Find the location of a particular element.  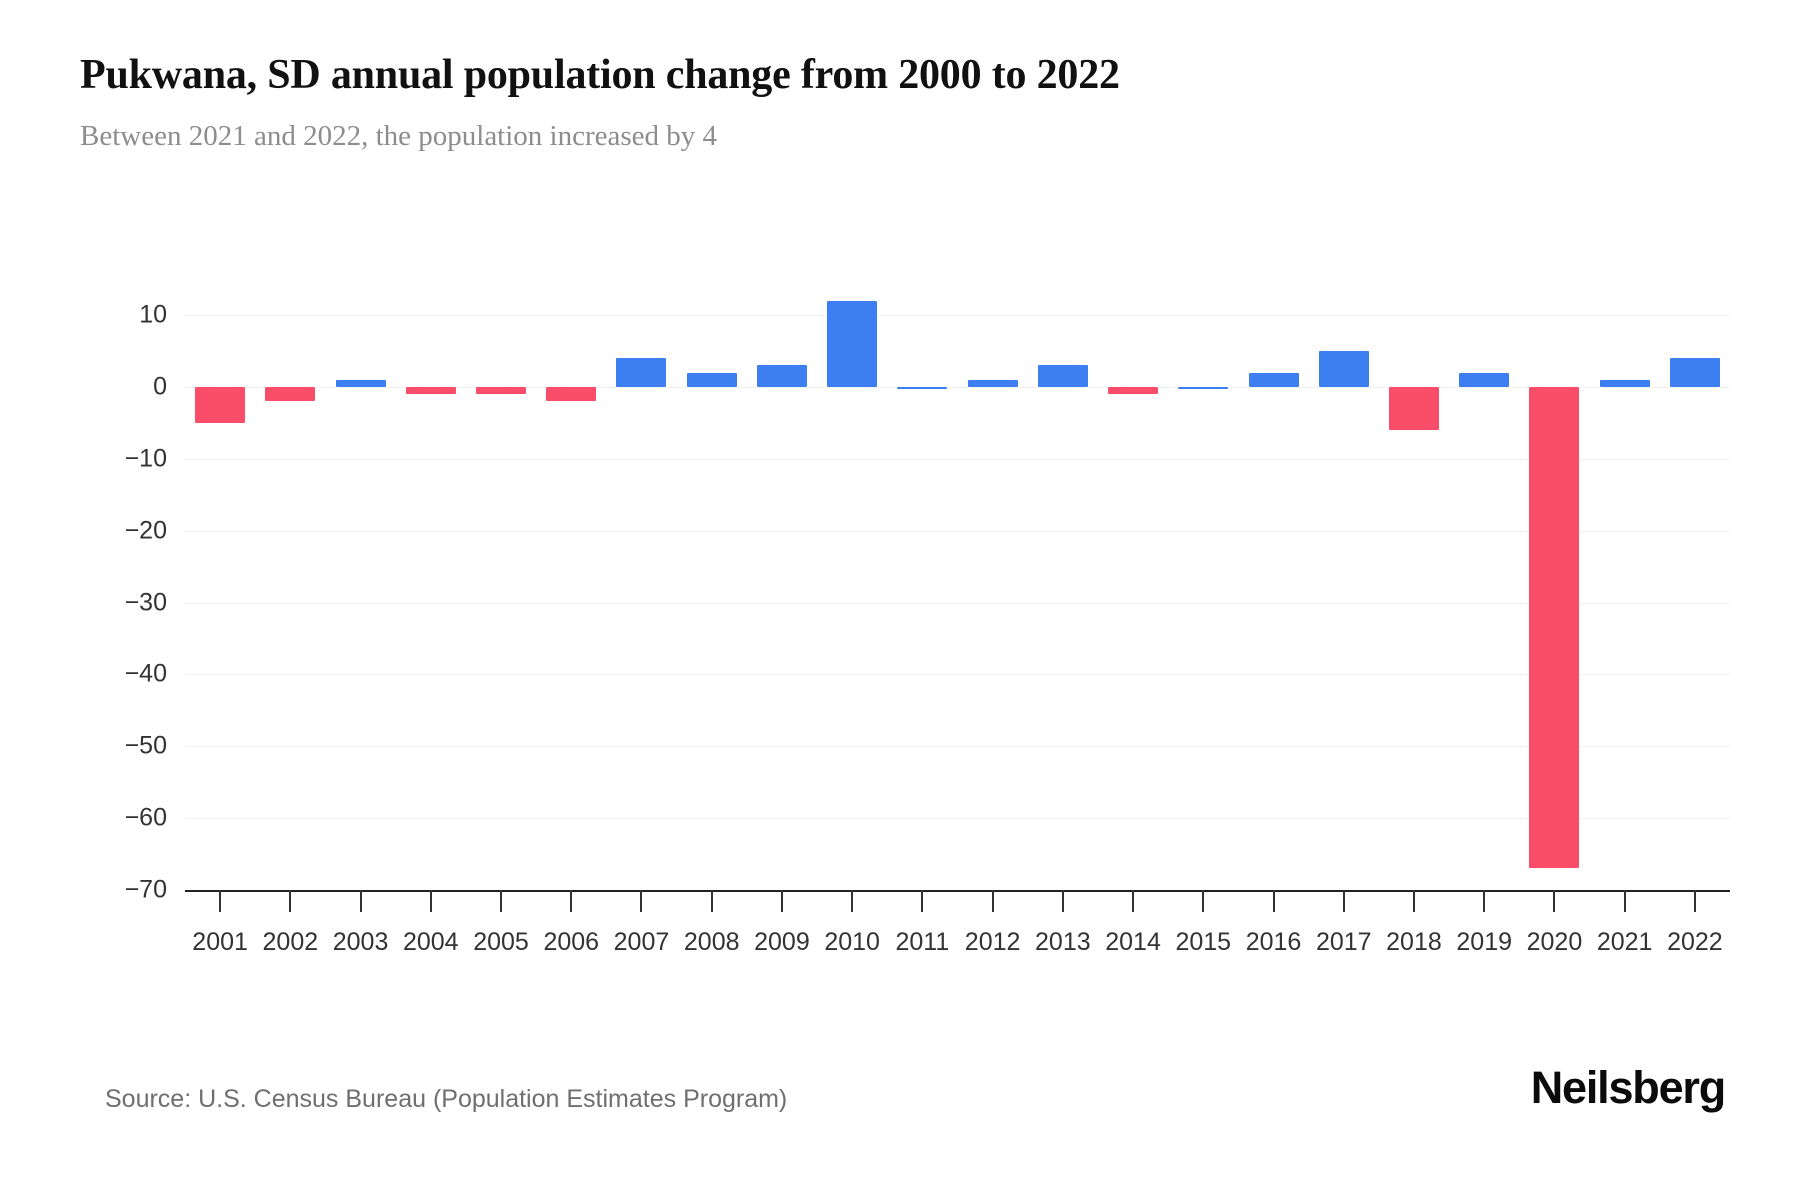

x-axis-tick-label: 2019 is located at coordinates (1484, 942).